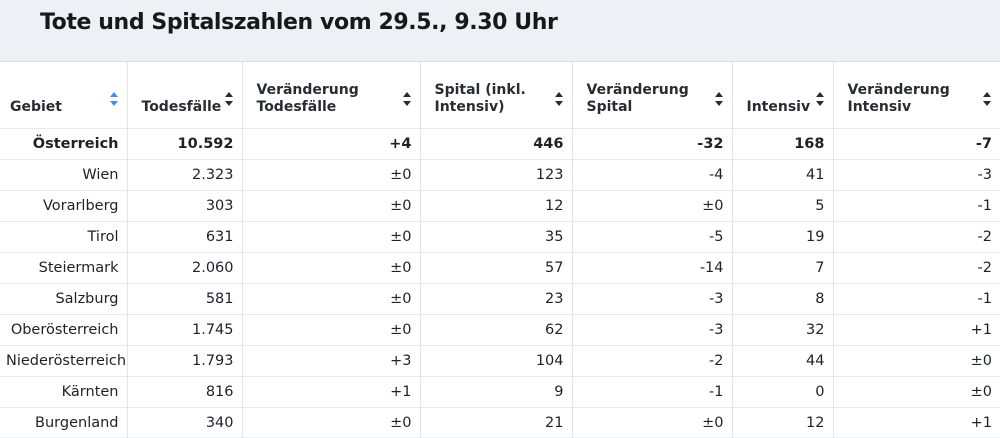  What do you see at coordinates (185, 267) in the screenshot?
I see `cell-todesfaelle: 2.060` at bounding box center [185, 267].